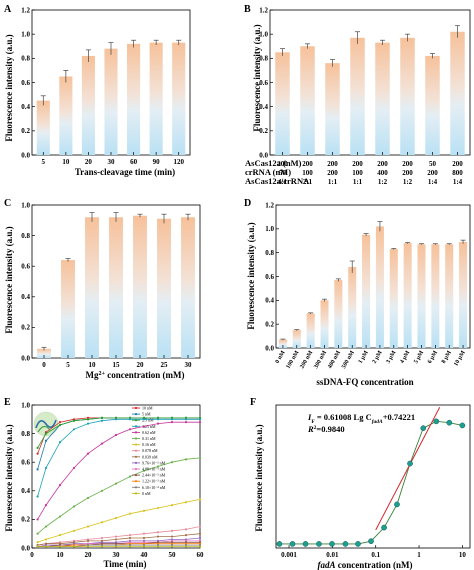 This screenshot has width=474, height=570. What do you see at coordinates (124, 564) in the screenshot?
I see `panel-e-xlabel: Time (min)` at bounding box center [124, 564].